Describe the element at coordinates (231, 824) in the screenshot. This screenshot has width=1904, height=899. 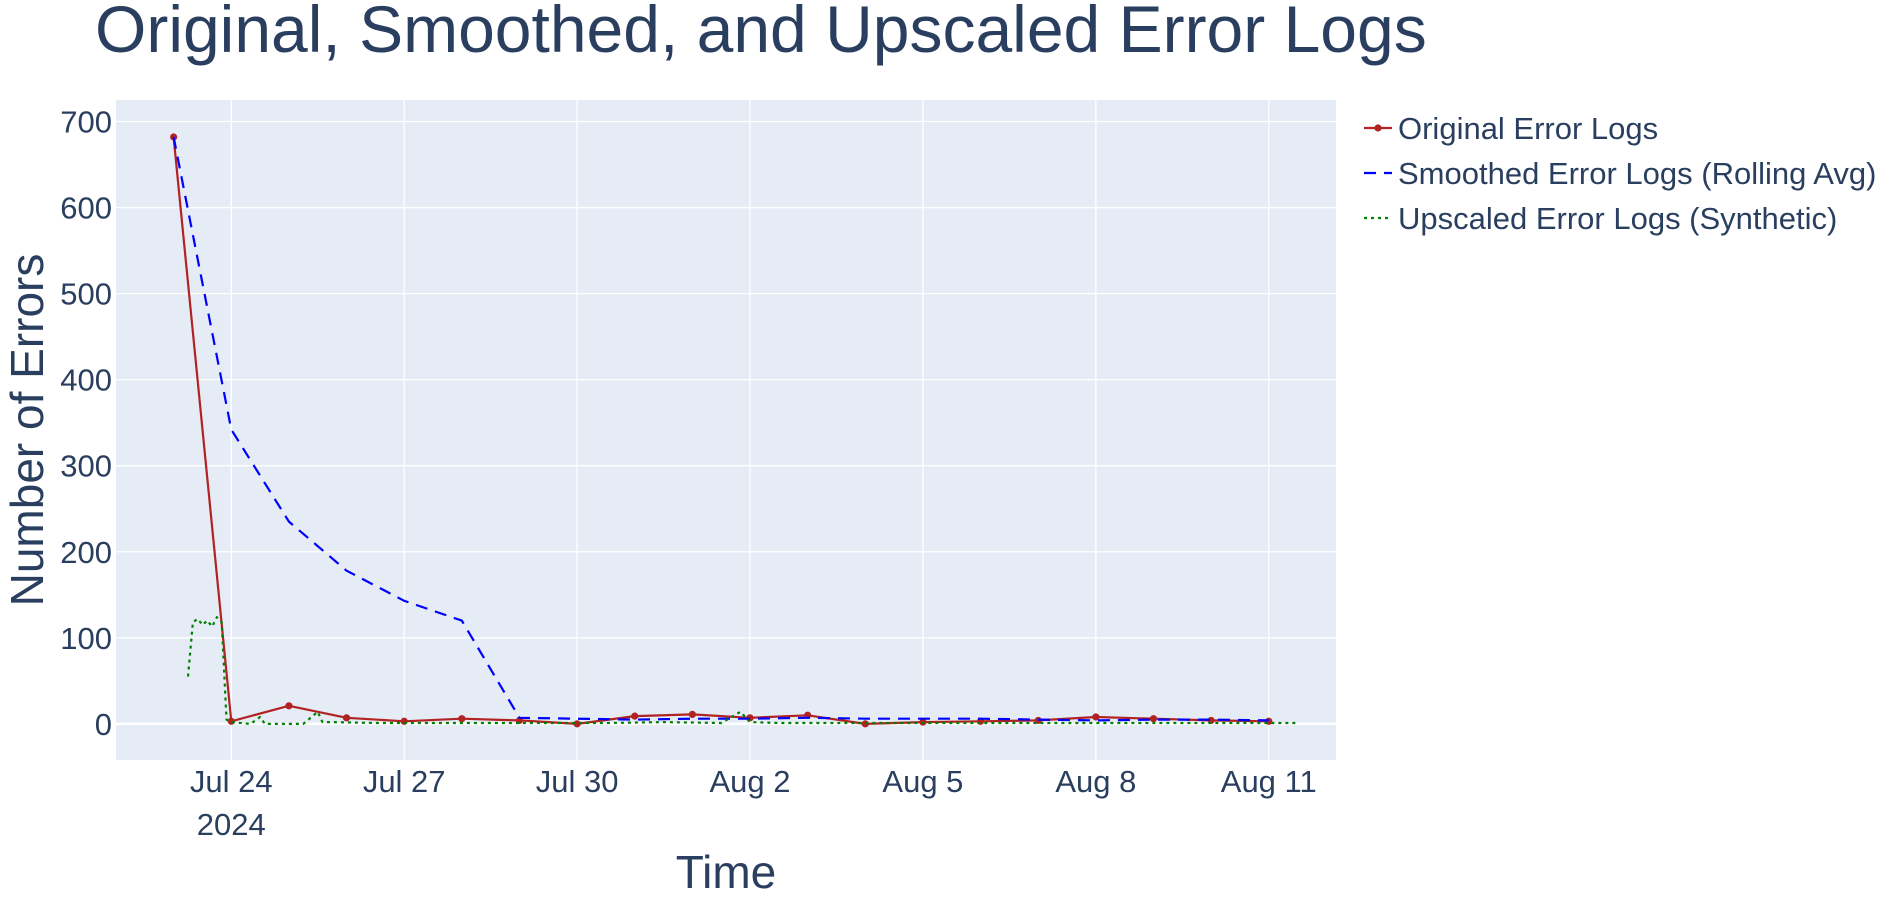
I see `x-axis-year-label: 2024` at that location.